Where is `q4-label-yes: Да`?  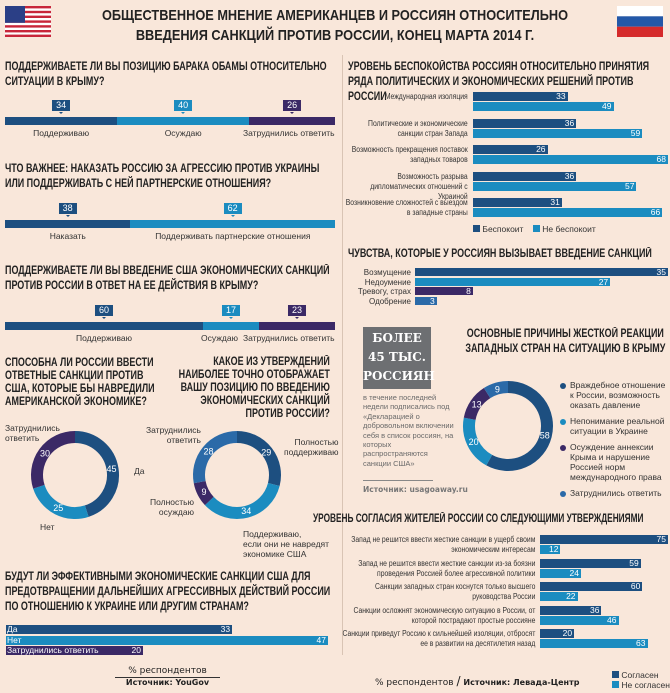
q4-label-yes: Да is located at coordinates (139, 471).